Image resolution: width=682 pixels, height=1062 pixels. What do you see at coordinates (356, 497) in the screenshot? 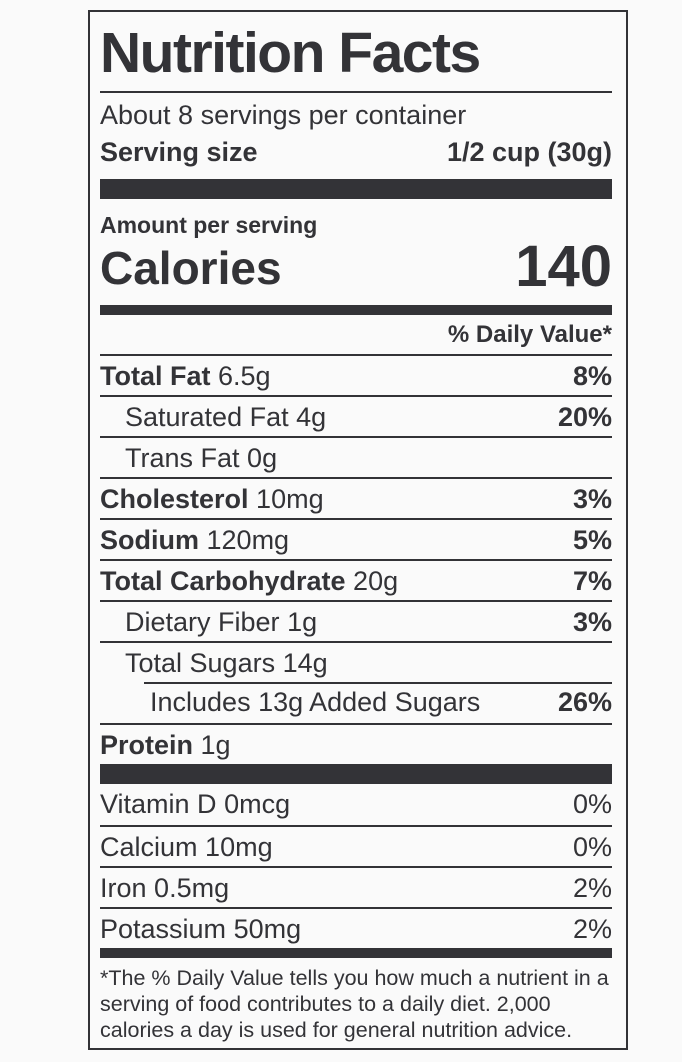
I see `nutrient-row-cholesterol: Cholesterol 10mg 3%` at bounding box center [356, 497].